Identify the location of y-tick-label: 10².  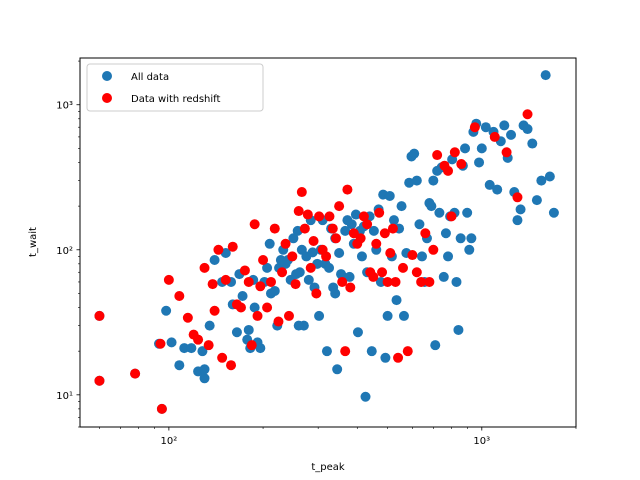
(64, 251).